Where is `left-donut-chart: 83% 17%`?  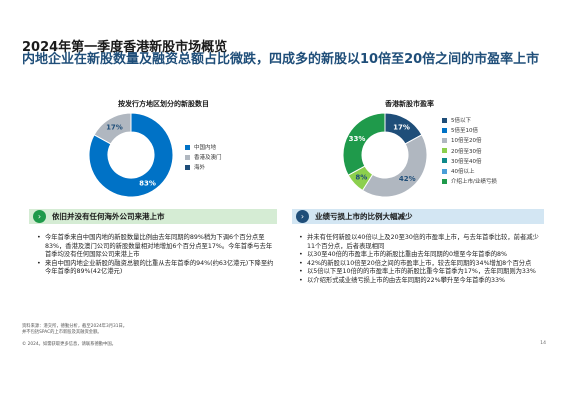
left-donut-chart: 83% 17% is located at coordinates (131, 155).